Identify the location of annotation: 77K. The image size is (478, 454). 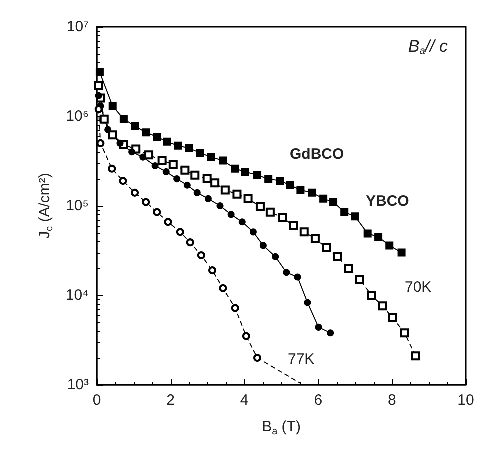
(301, 359).